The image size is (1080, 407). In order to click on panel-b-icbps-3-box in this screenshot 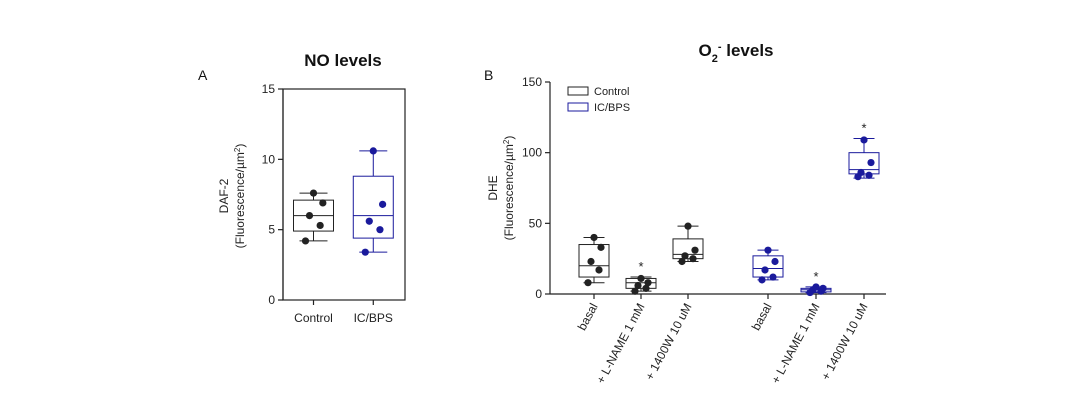, I will do `click(768, 266)`.